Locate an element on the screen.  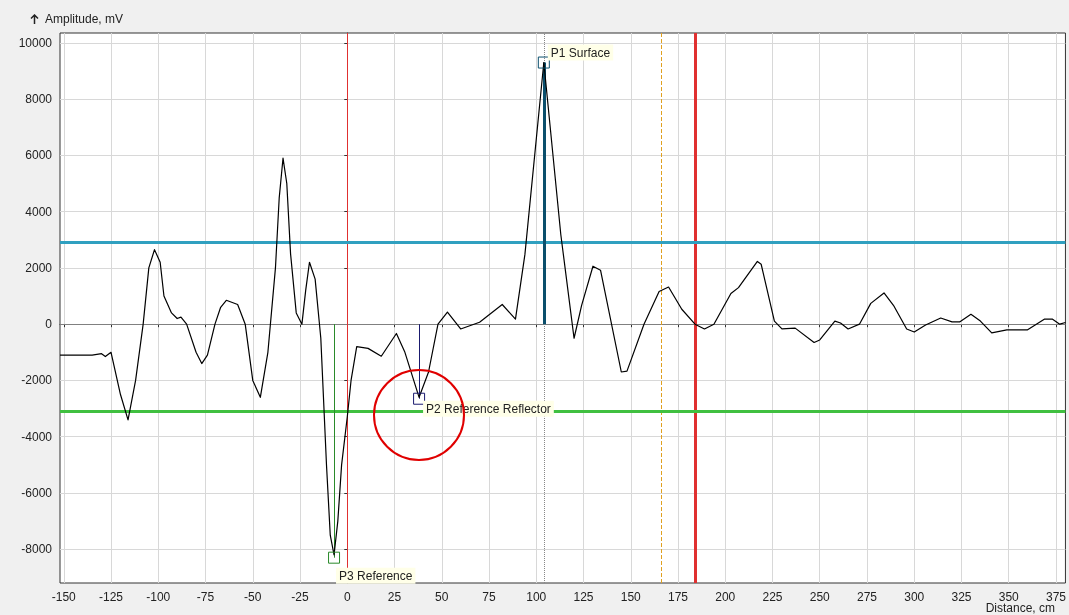
y-tick-label: -8000 is located at coordinates (37, 549).